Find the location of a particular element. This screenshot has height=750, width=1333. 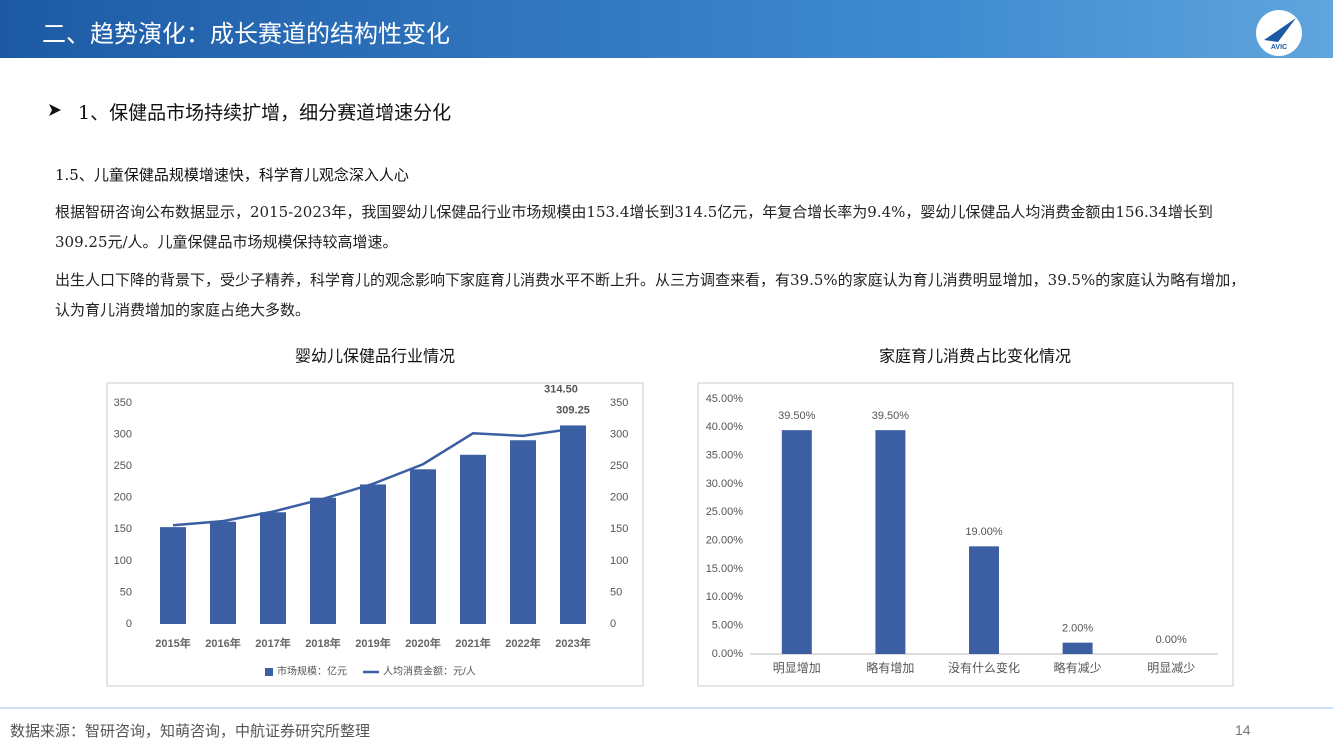

tick-label: 5.00% is located at coordinates (727, 626).